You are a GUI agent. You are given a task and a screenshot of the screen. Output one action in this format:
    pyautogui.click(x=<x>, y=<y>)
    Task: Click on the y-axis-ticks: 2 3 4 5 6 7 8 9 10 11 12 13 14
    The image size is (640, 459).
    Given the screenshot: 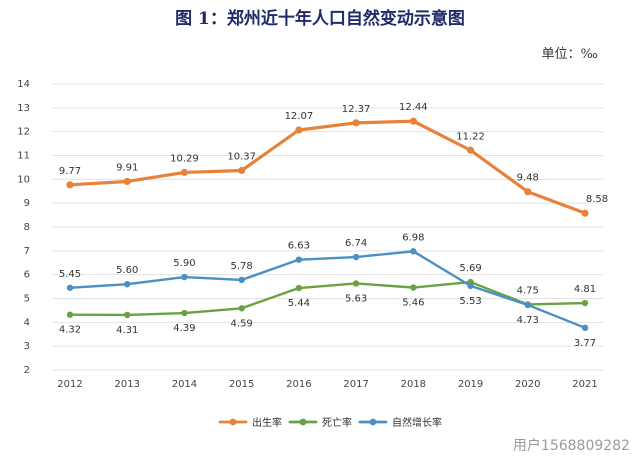 What is the action you would take?
    pyautogui.click(x=23, y=227)
    